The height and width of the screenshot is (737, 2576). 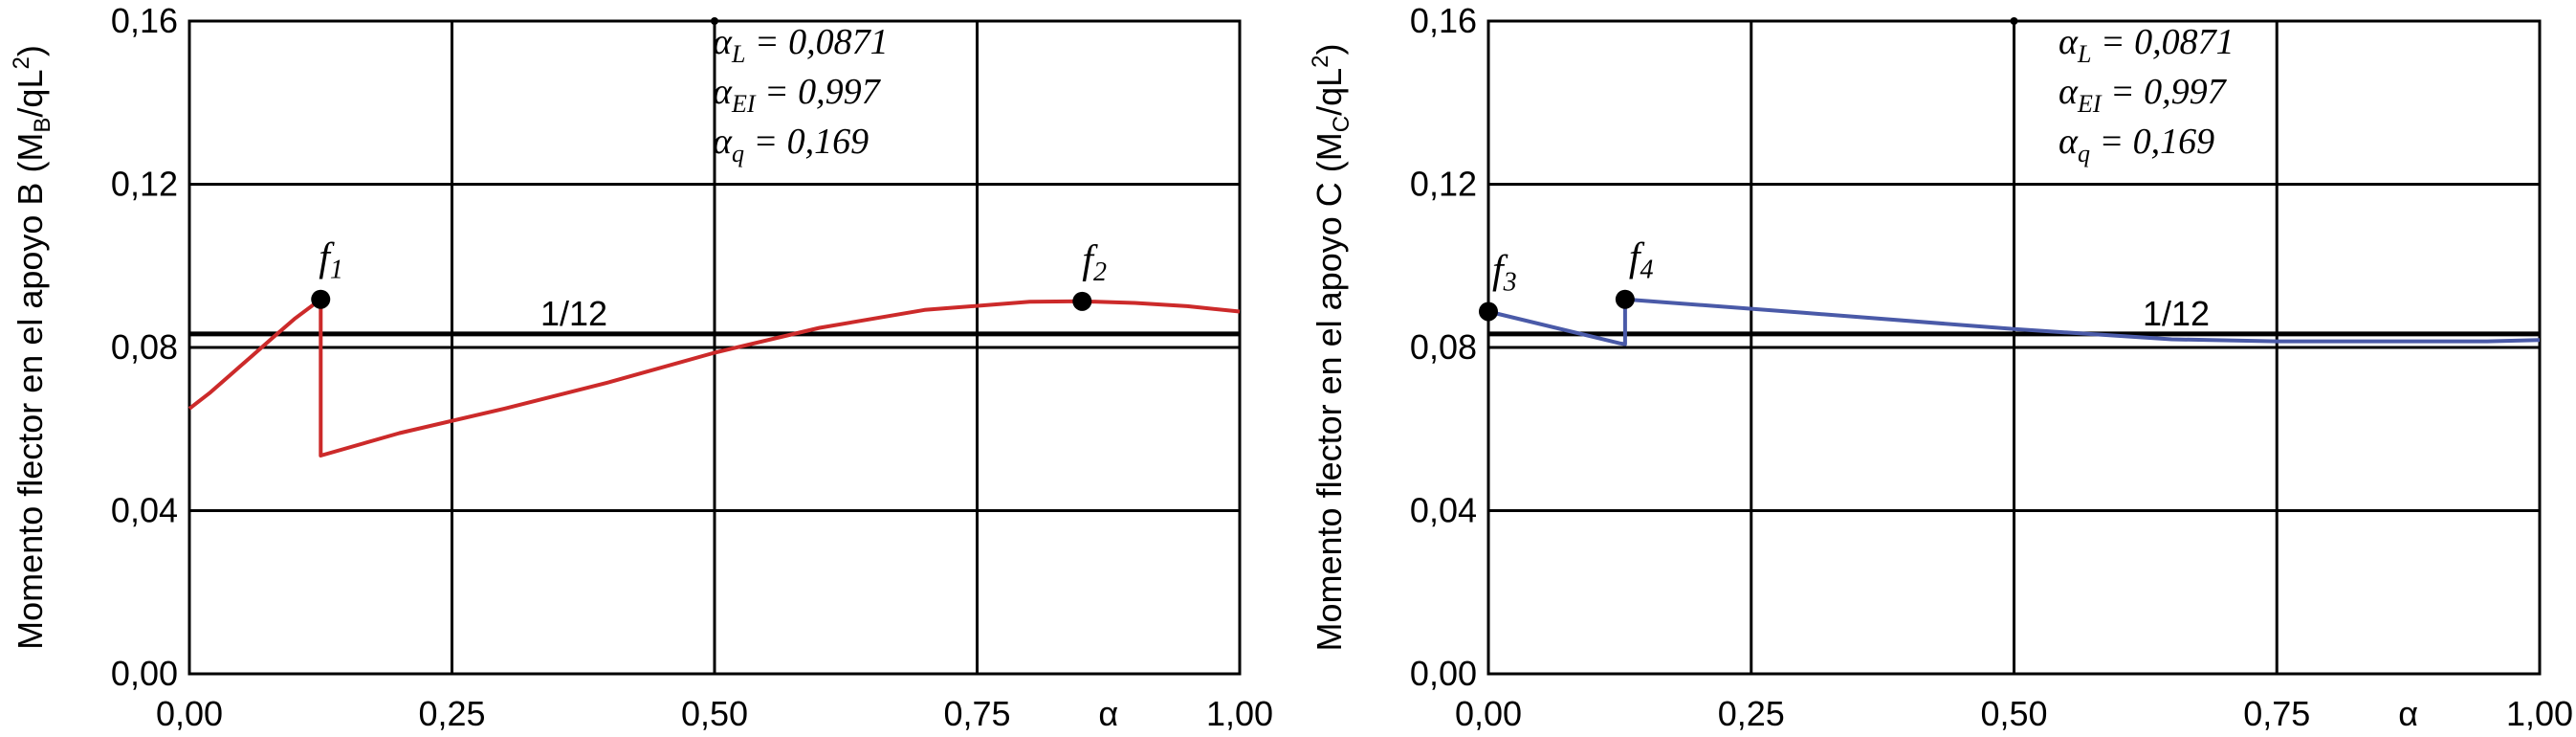 What do you see at coordinates (1488, 312) in the screenshot?
I see `data-point-f3` at bounding box center [1488, 312].